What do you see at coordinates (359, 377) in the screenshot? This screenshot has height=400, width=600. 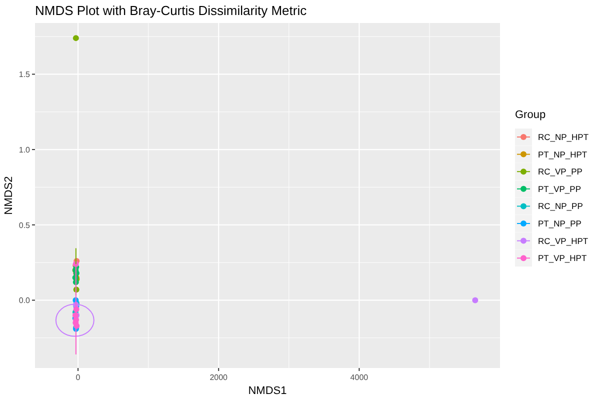 I see `x-tick-label: 4000` at bounding box center [359, 377].